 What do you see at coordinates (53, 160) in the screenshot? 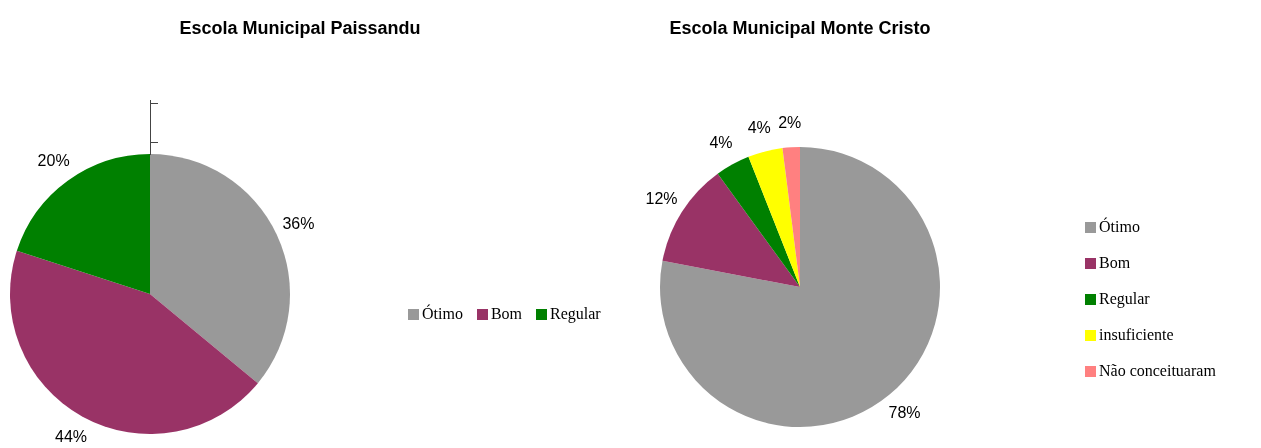
I see `data-label: 20%` at bounding box center [53, 160].